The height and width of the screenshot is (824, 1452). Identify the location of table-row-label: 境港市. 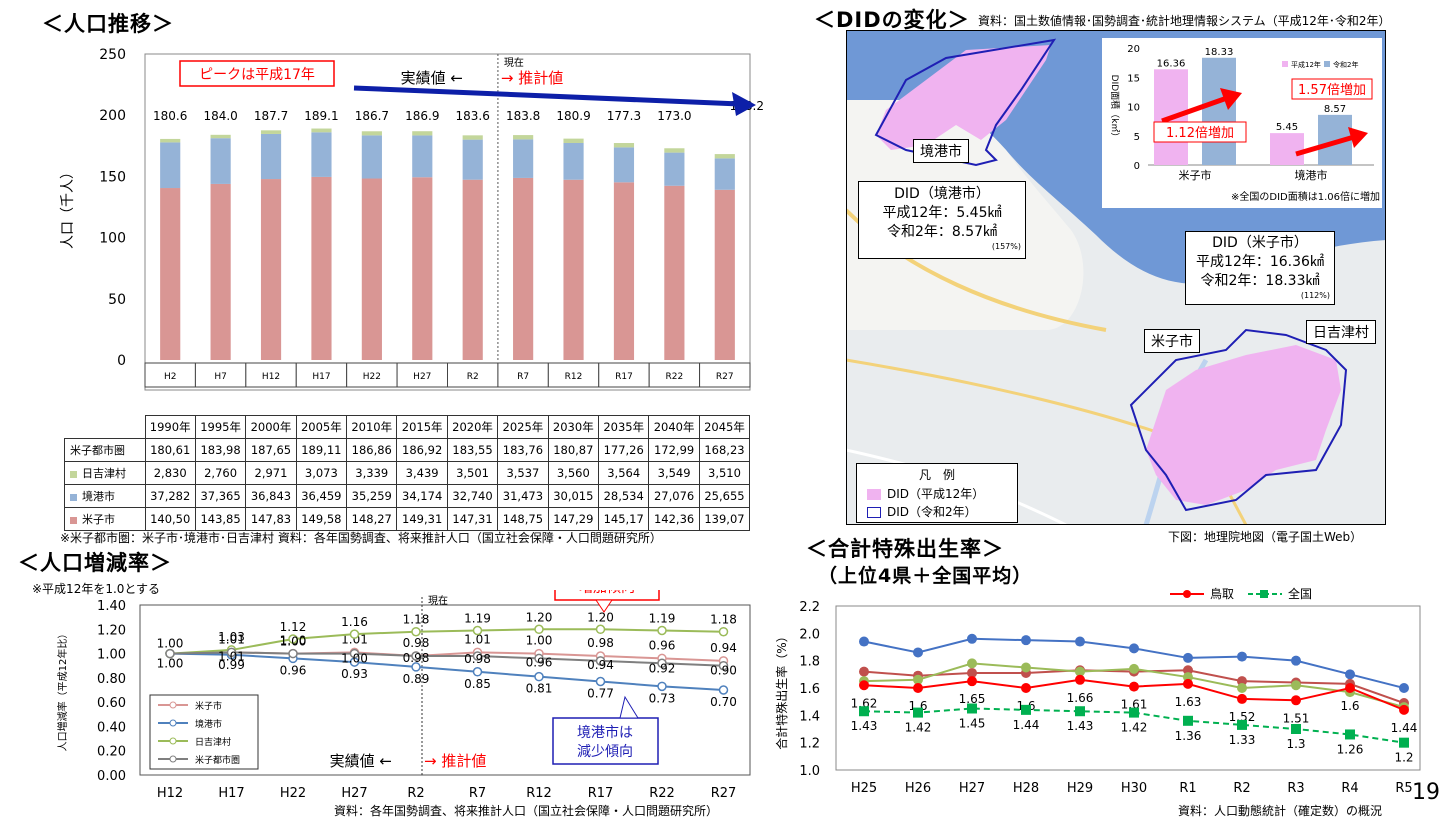
(105, 496).